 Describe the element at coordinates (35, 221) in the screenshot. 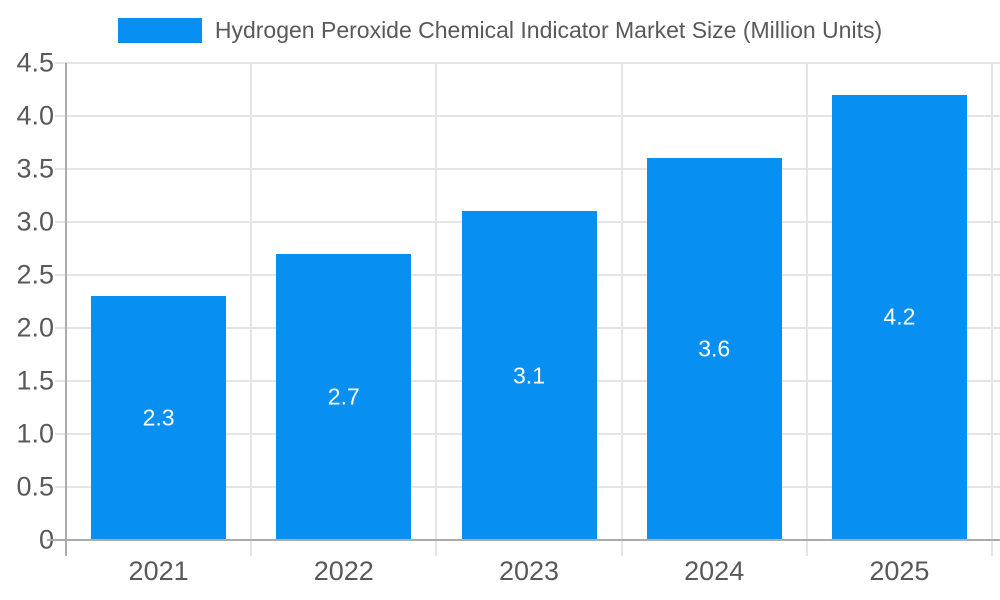

I see `y-tick-label: 3.0` at that location.